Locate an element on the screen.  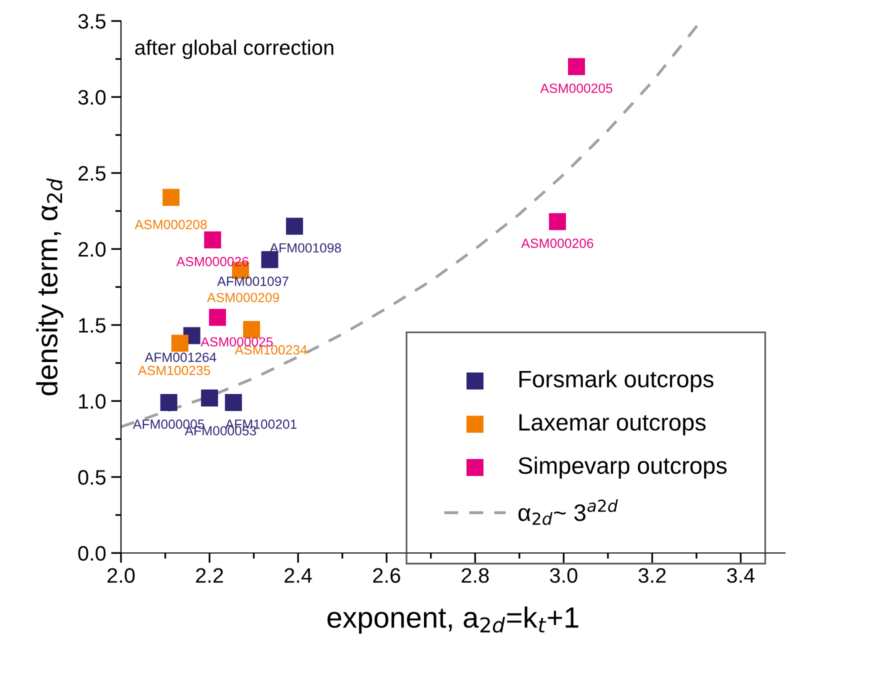
y-tick-label: 1.5 is located at coordinates (92, 325).